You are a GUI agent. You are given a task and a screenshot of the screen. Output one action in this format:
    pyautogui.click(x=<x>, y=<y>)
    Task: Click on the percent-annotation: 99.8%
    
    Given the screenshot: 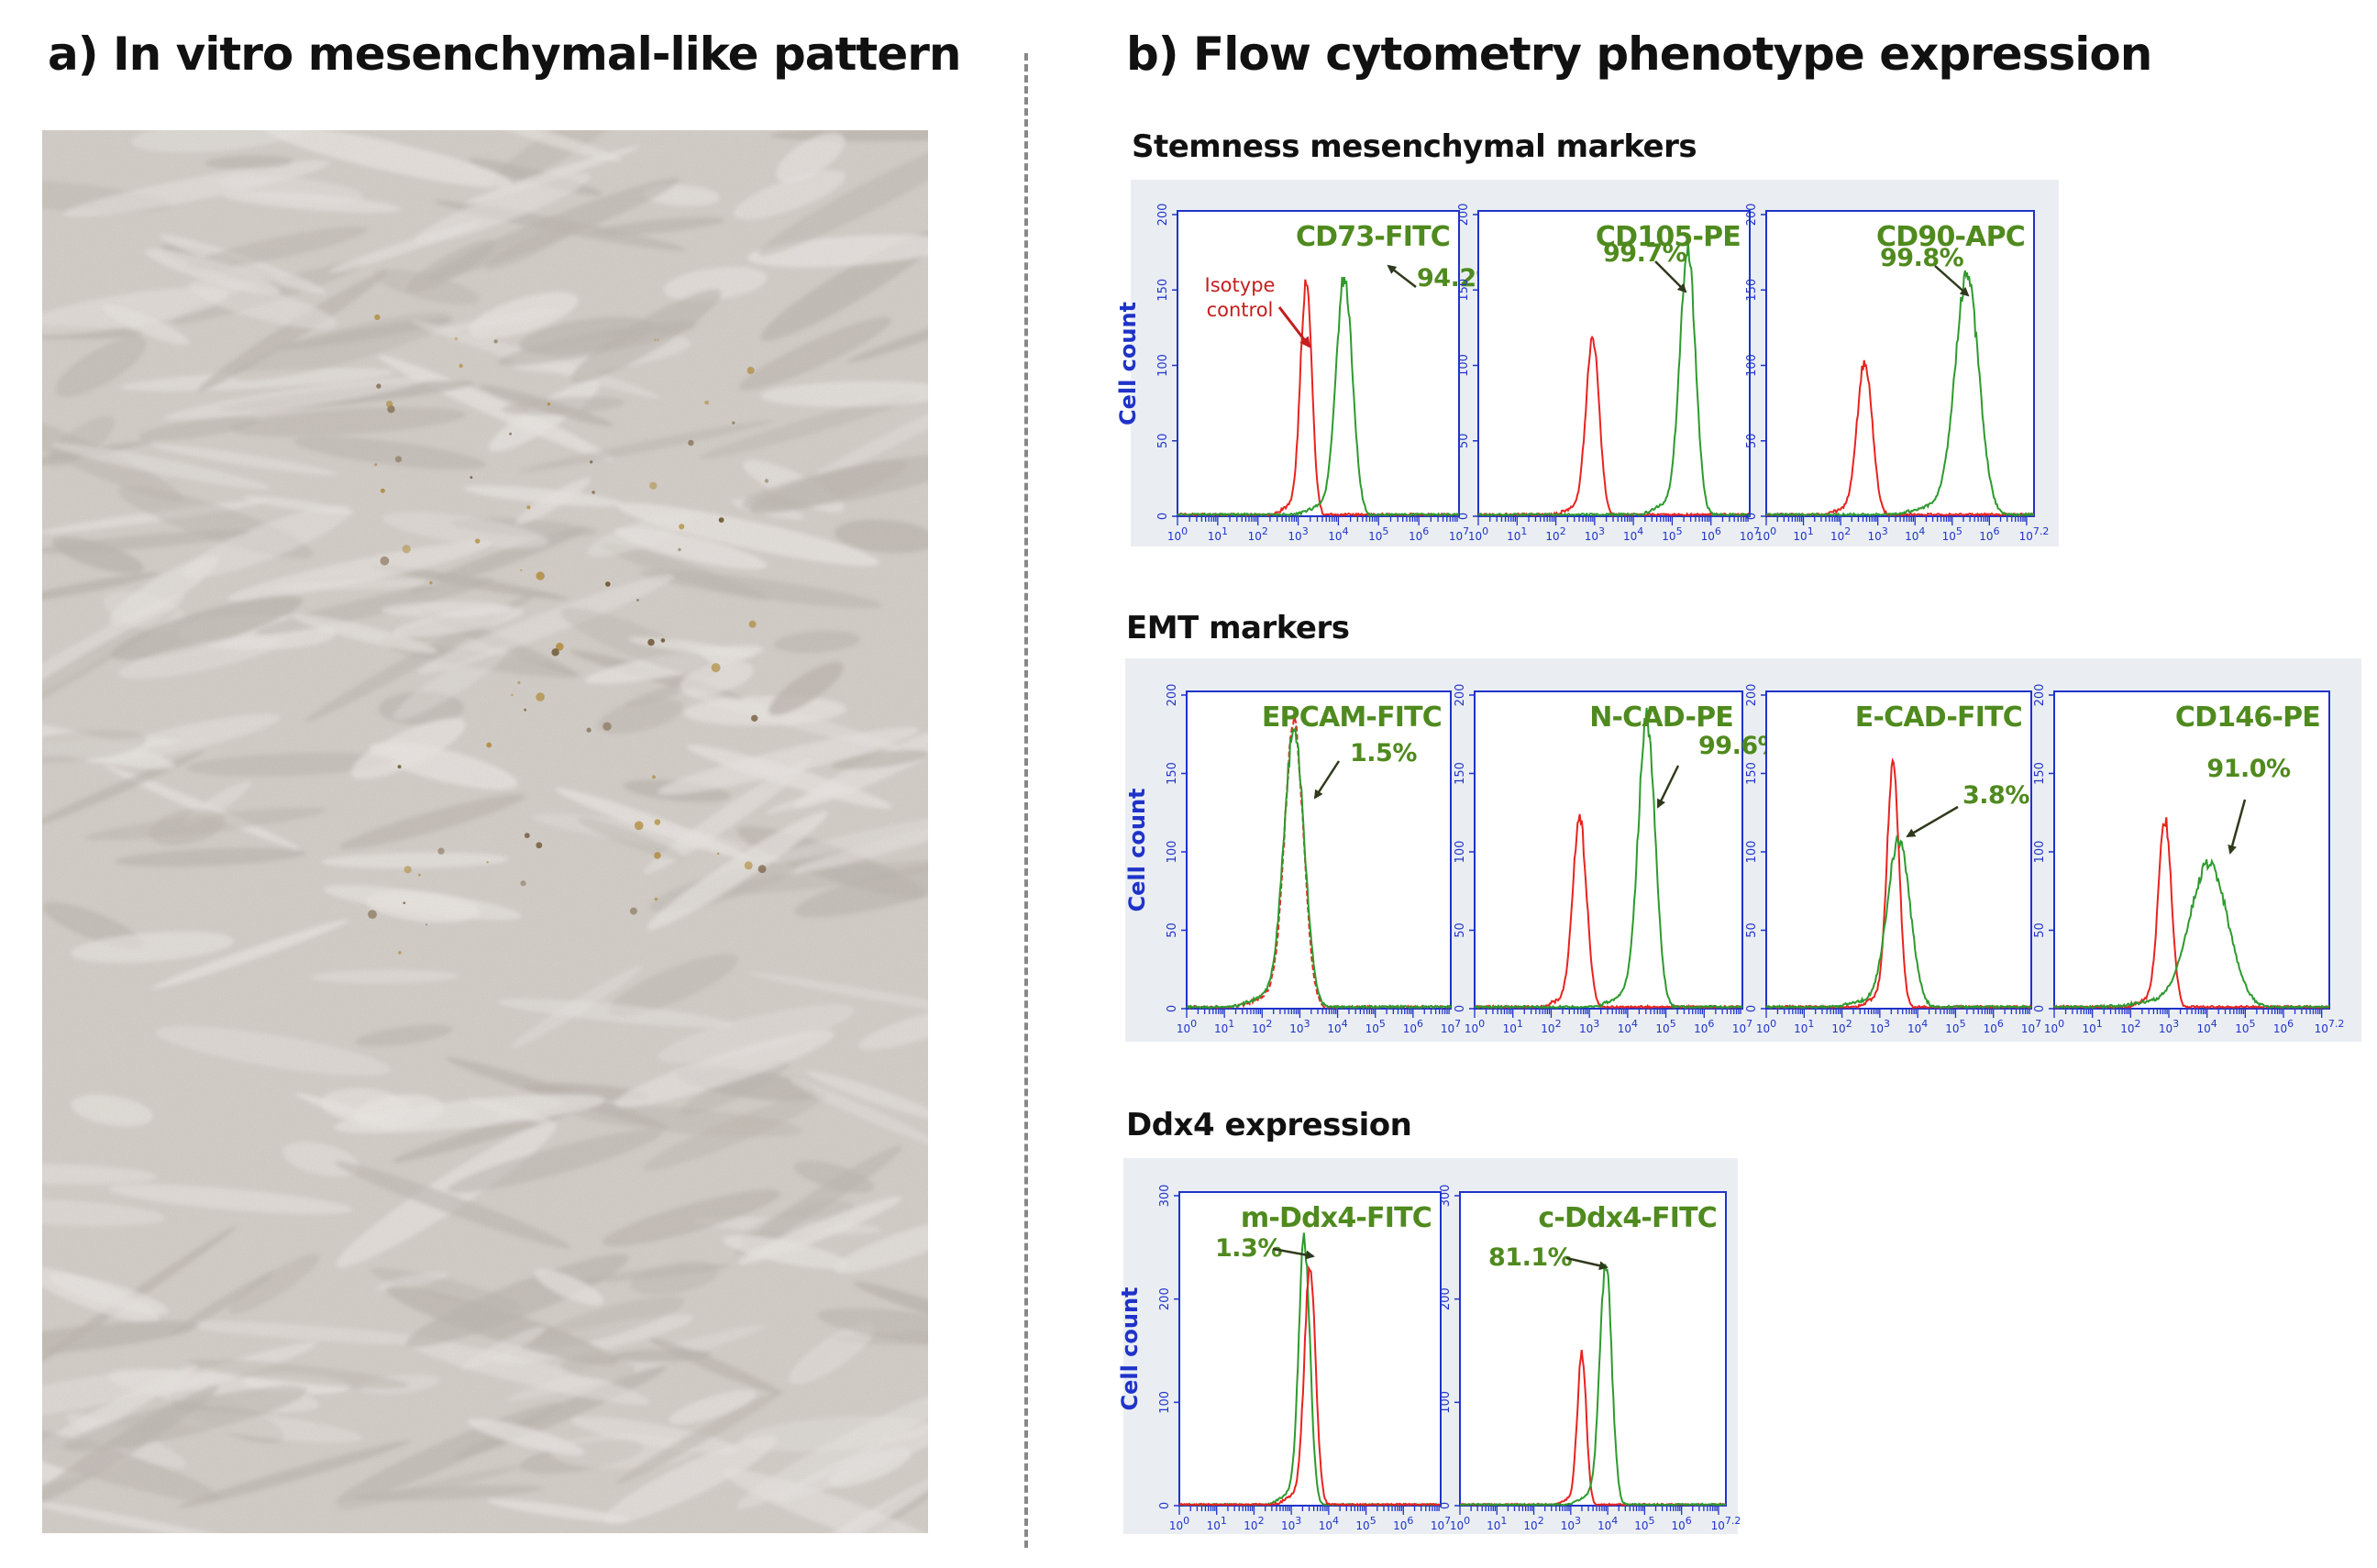 What is the action you would take?
    pyautogui.click(x=1922, y=258)
    